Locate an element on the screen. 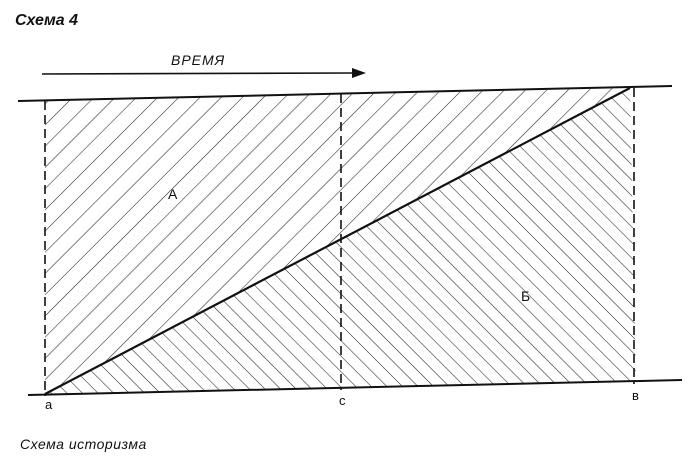 The image size is (700, 474). figure-caption: Схема историзма is located at coordinates (83, 444).